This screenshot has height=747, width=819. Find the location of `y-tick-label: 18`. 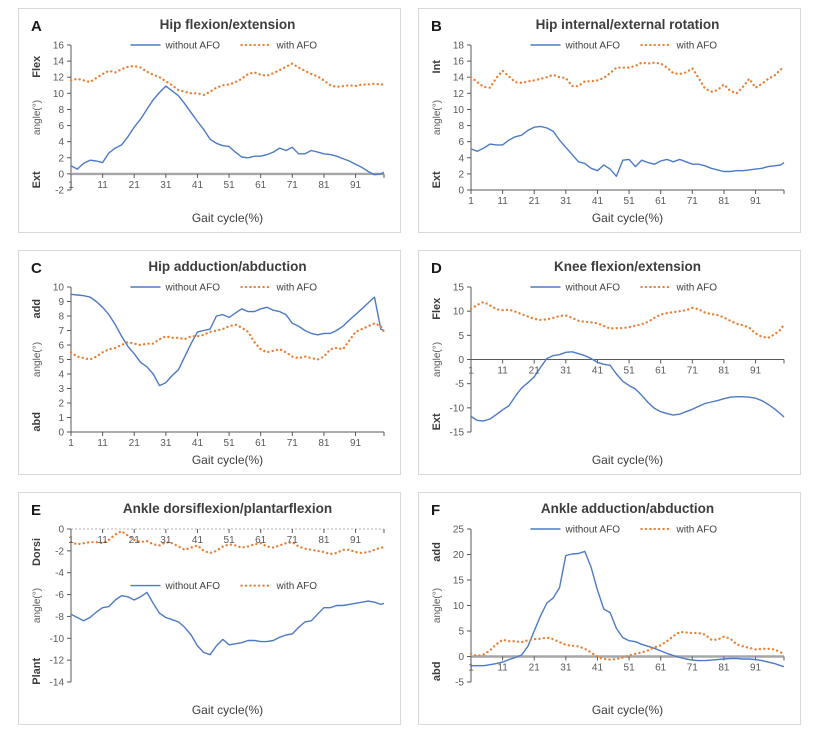

y-tick-label: 18 is located at coordinates (459, 46).